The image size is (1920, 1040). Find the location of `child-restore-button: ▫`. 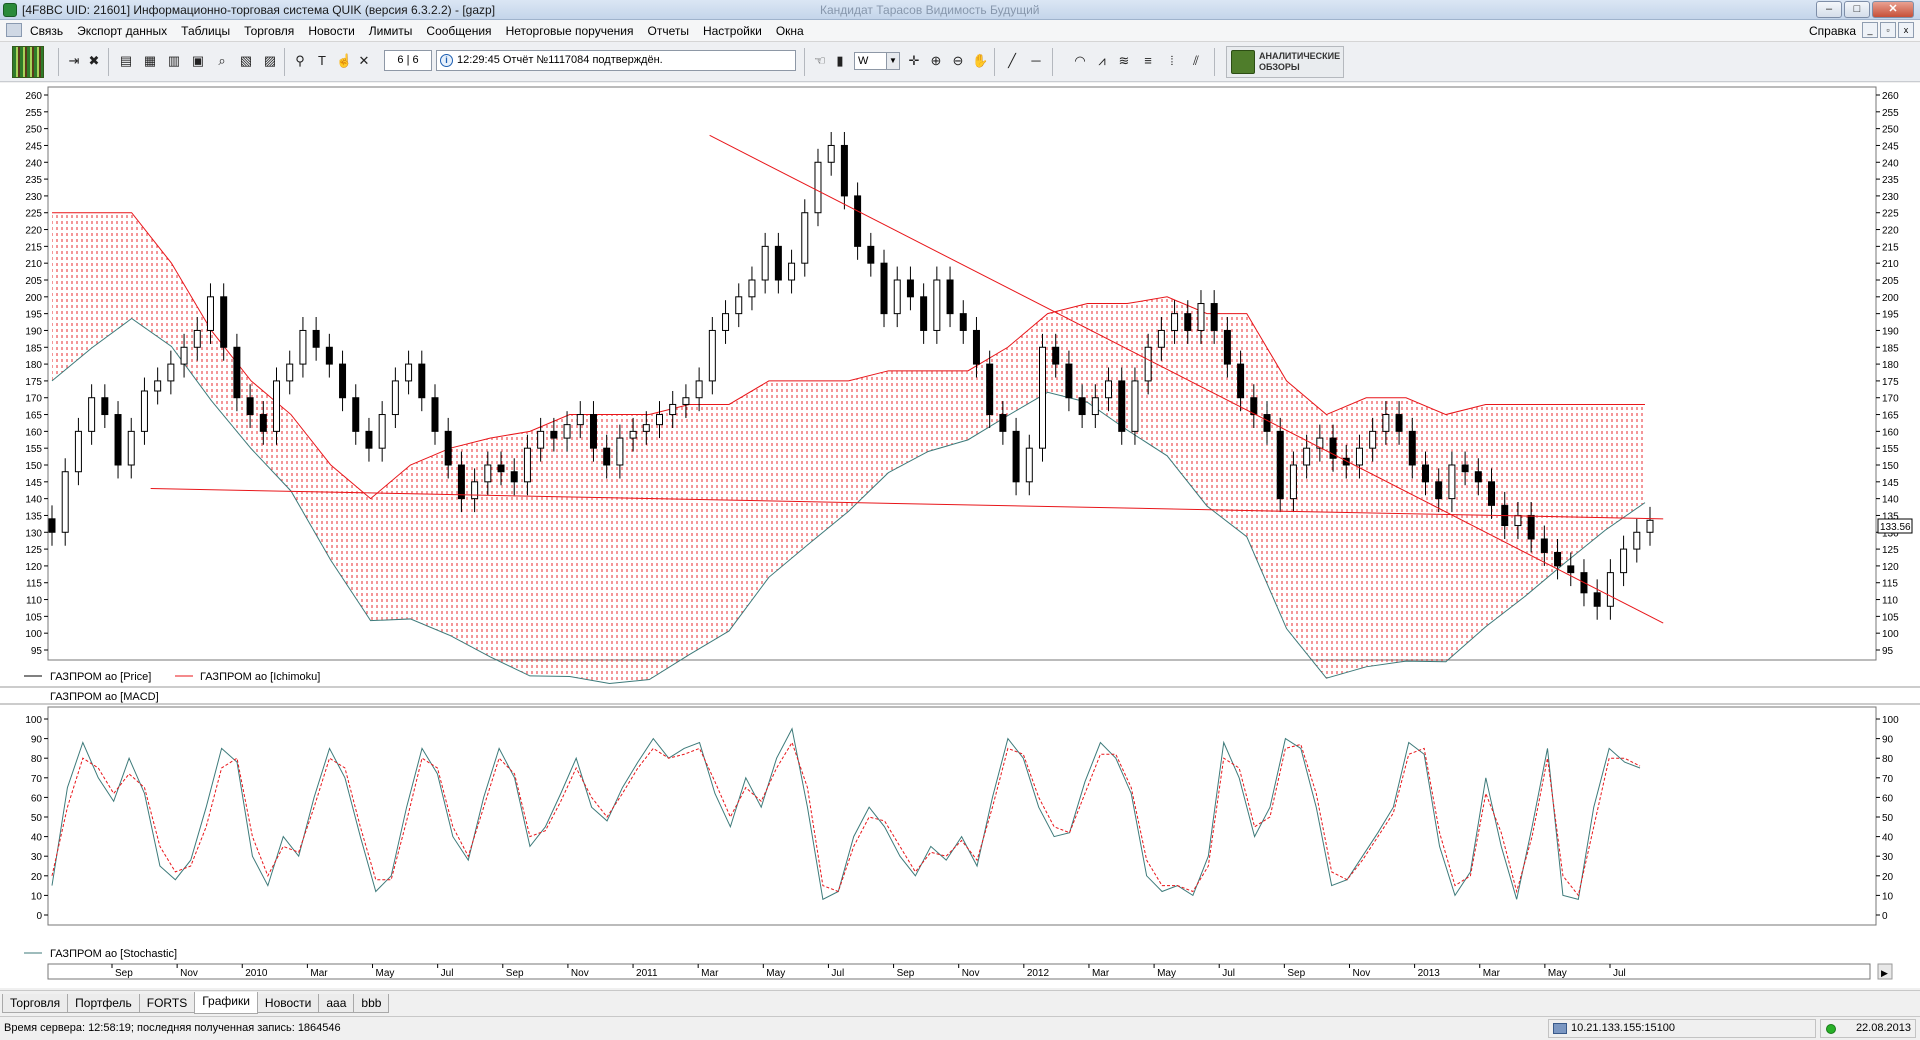

child-restore-button: ▫ is located at coordinates (1888, 30).